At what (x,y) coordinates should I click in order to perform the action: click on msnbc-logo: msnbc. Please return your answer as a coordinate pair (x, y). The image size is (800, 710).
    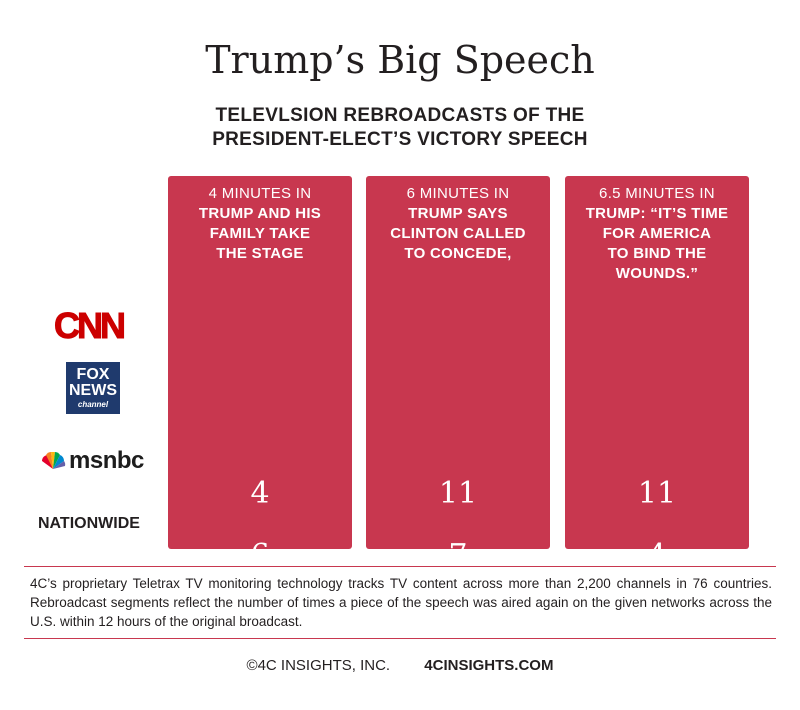
    Looking at the image, I should click on (92, 461).